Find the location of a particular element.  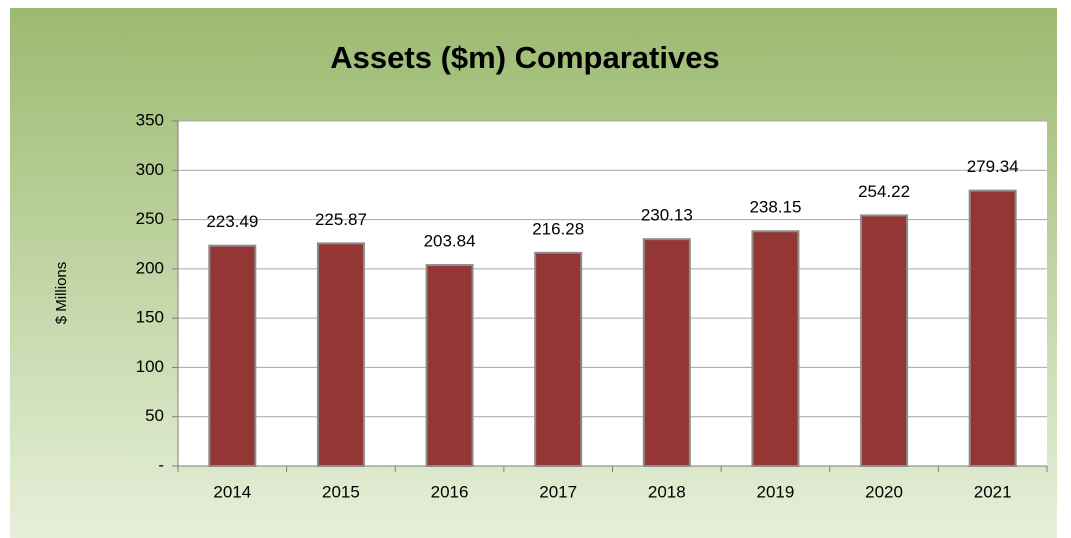

y-tick-label: 150 is located at coordinates (150, 317).